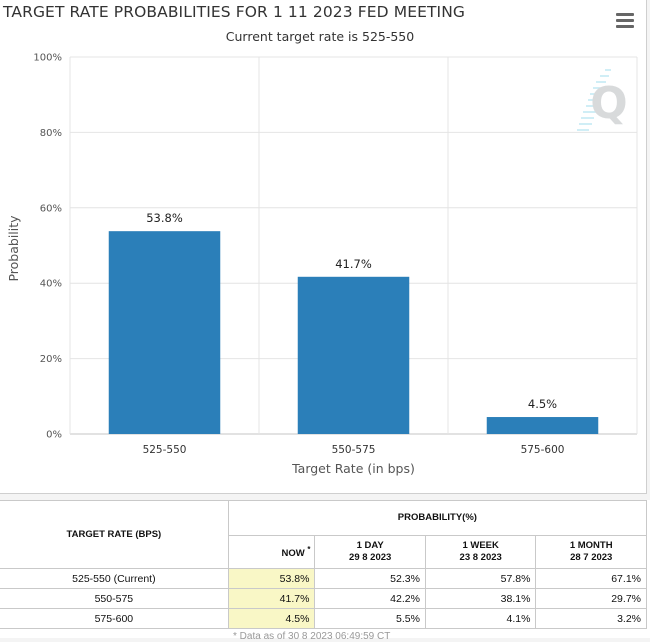  Describe the element at coordinates (309, 549) in the screenshot. I see `footnote-marker: *` at that location.